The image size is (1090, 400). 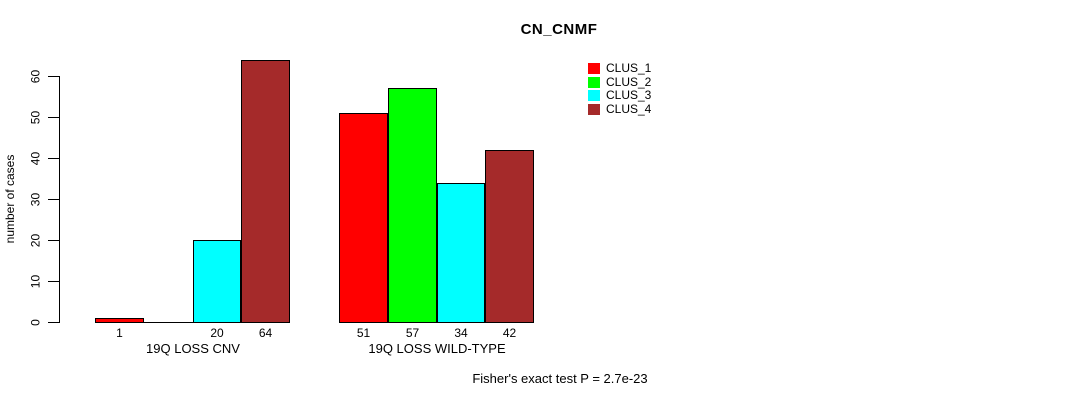 What do you see at coordinates (193, 348) in the screenshot?
I see `x-category-label: 19Q LOSS CNV` at bounding box center [193, 348].